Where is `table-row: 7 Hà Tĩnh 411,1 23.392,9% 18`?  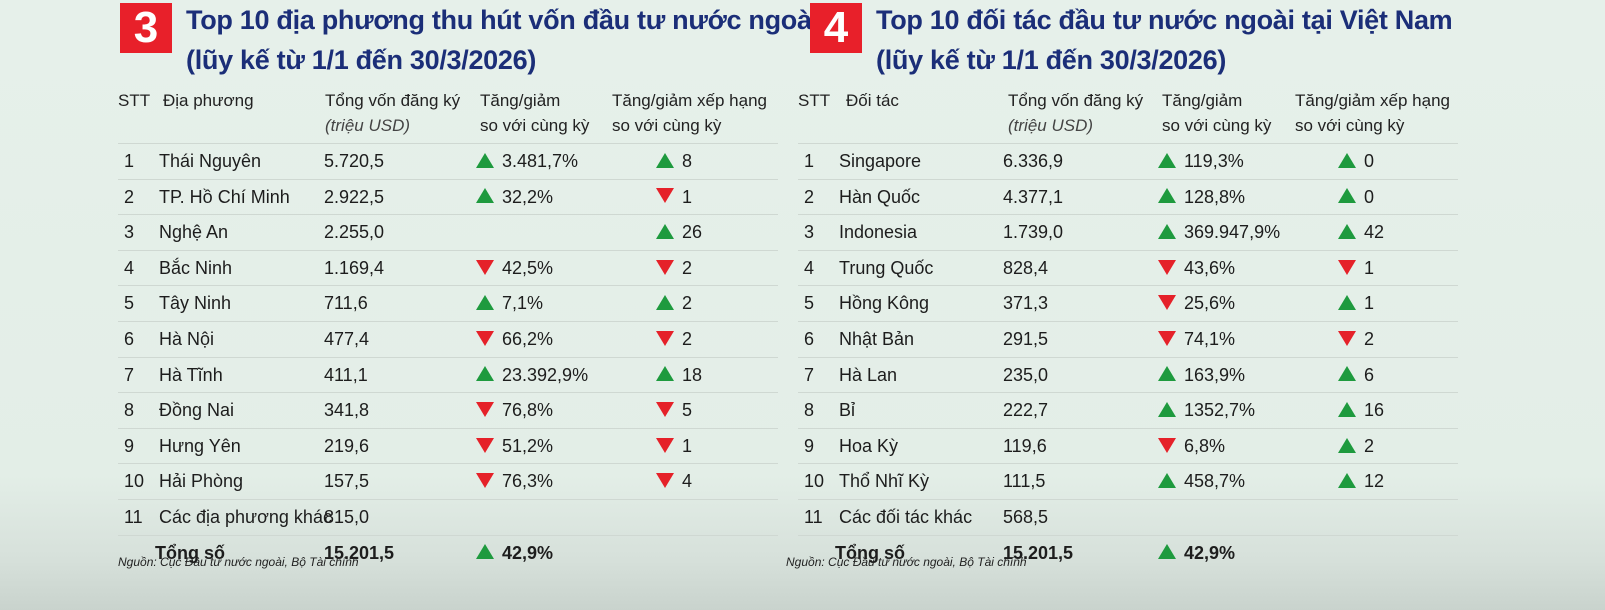
table-row: 7 Hà Tĩnh 411,1 23.392,9% 18 is located at coordinates (448, 374).